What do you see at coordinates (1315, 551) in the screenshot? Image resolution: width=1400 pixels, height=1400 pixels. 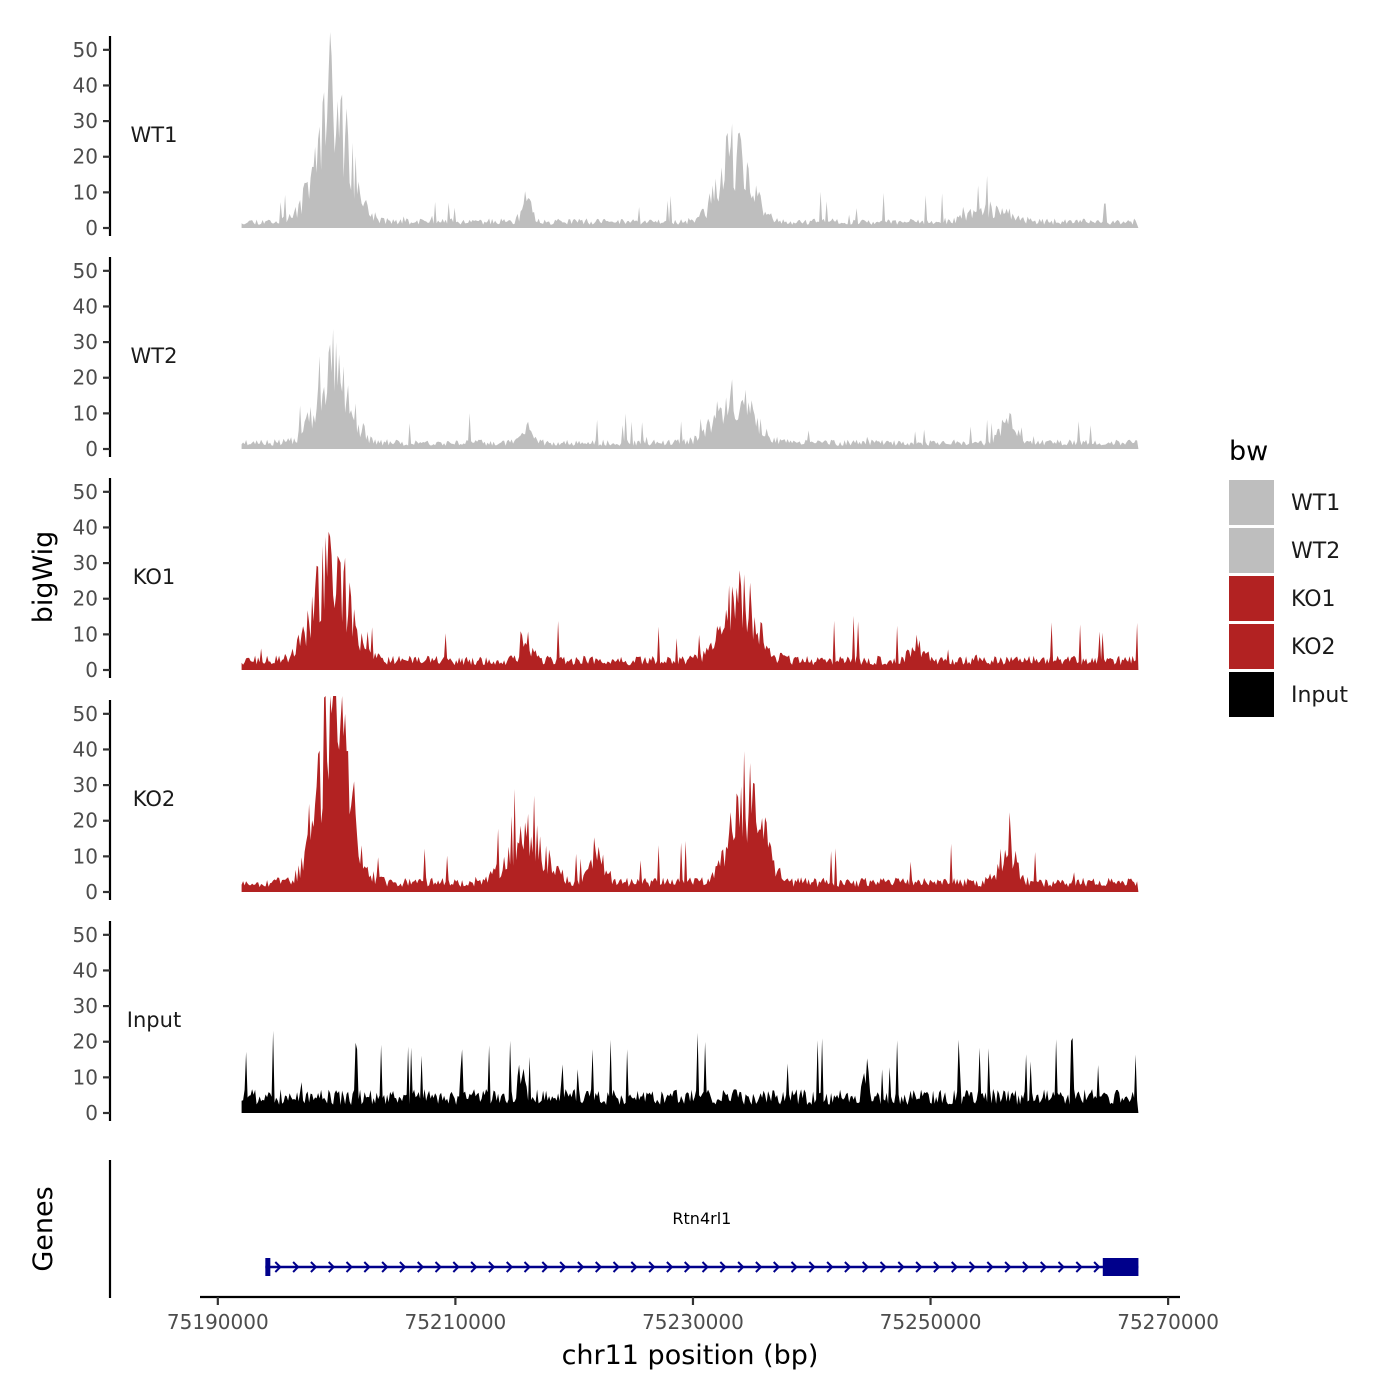 I see `legend-label-wt2: WT2` at bounding box center [1315, 551].